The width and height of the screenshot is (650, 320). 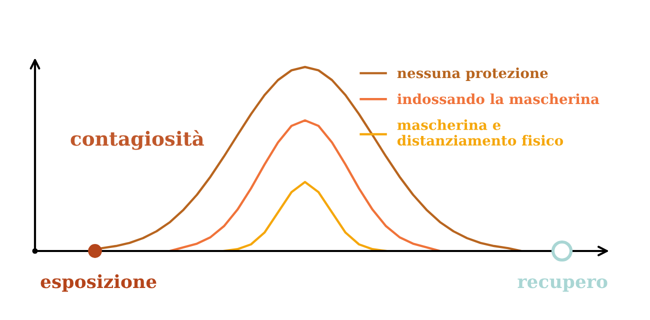 What do you see at coordinates (137, 140) in the screenshot?
I see `y-axis-title: contagiosità` at bounding box center [137, 140].